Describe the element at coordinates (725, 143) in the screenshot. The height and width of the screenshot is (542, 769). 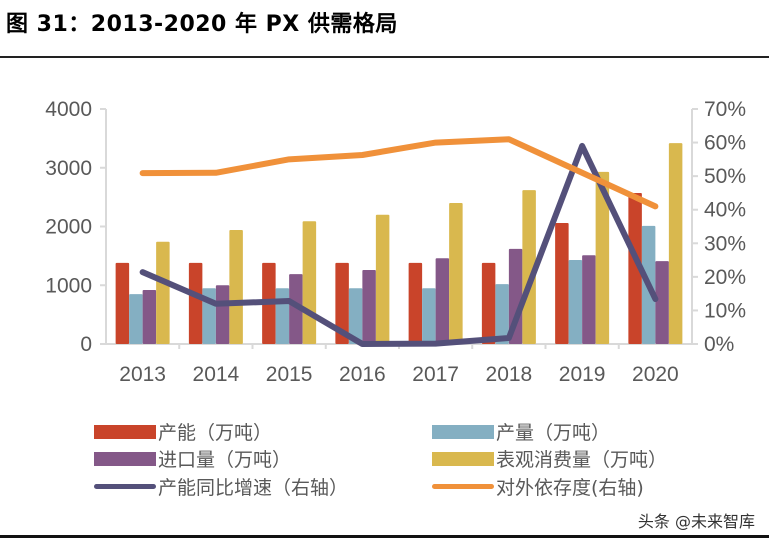
I see `right-tick-label: 60%` at that location.